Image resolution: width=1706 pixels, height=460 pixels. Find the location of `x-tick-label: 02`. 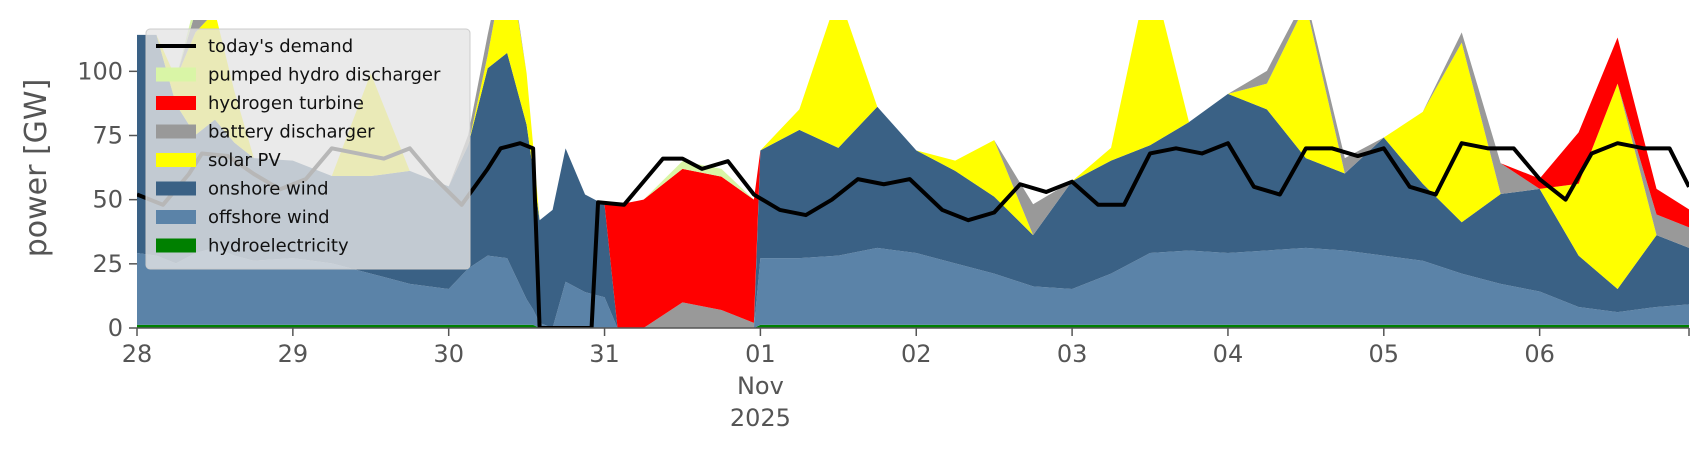

x-tick-label: 02 is located at coordinates (916, 354).